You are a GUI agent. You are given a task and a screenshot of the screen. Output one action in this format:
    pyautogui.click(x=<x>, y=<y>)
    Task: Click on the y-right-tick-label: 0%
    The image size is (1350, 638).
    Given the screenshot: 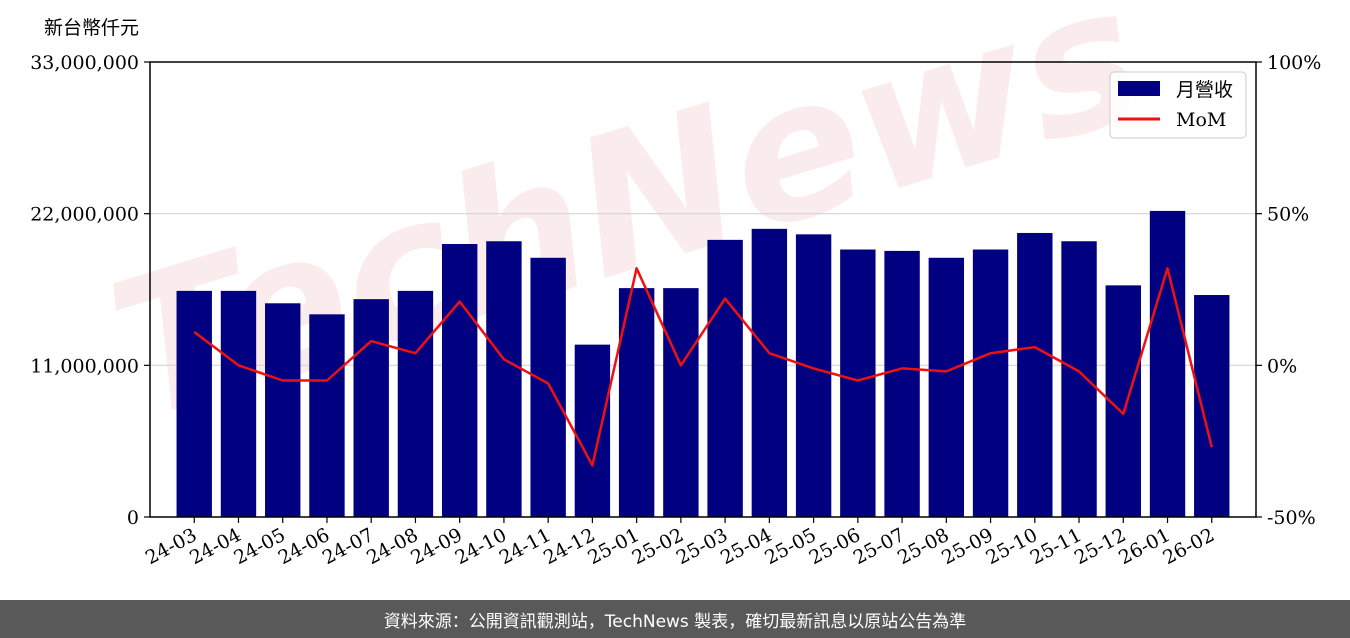 What is the action you would take?
    pyautogui.click(x=1282, y=366)
    